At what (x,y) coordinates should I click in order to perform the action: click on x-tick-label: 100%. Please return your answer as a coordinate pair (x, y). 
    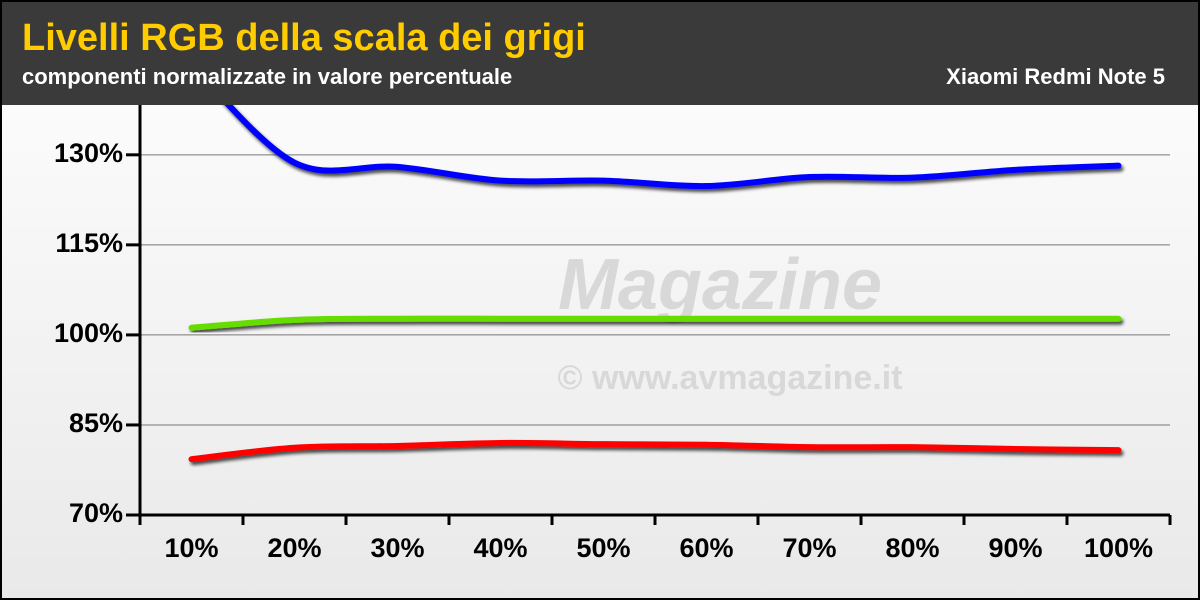
    Looking at the image, I should click on (1118, 548).